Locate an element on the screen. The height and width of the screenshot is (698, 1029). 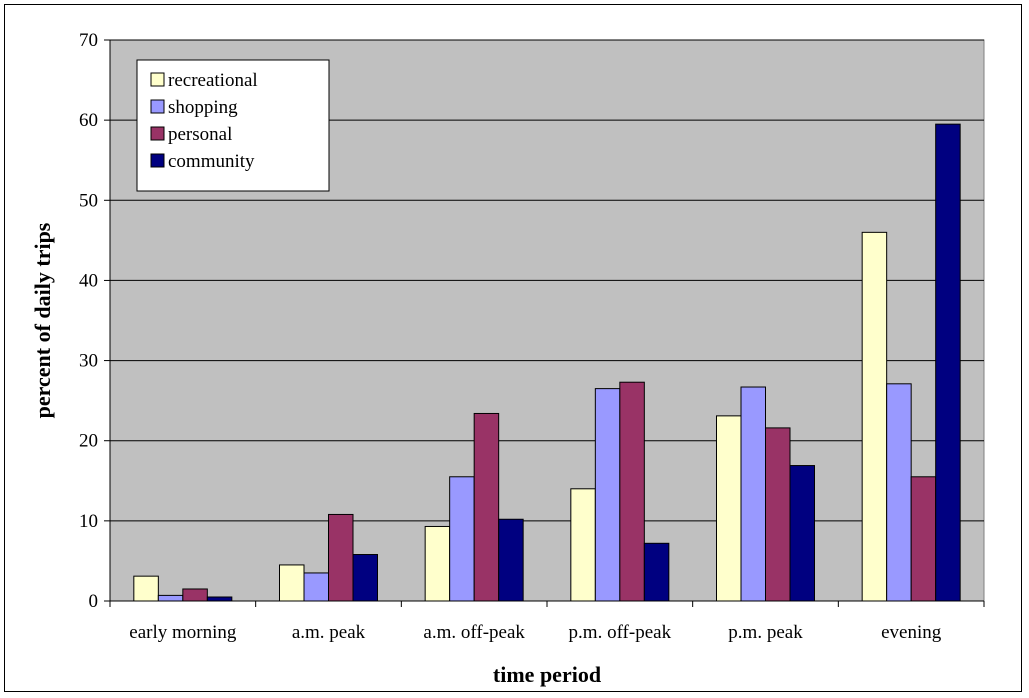
y-tick-label: 0 is located at coordinates (94, 601).